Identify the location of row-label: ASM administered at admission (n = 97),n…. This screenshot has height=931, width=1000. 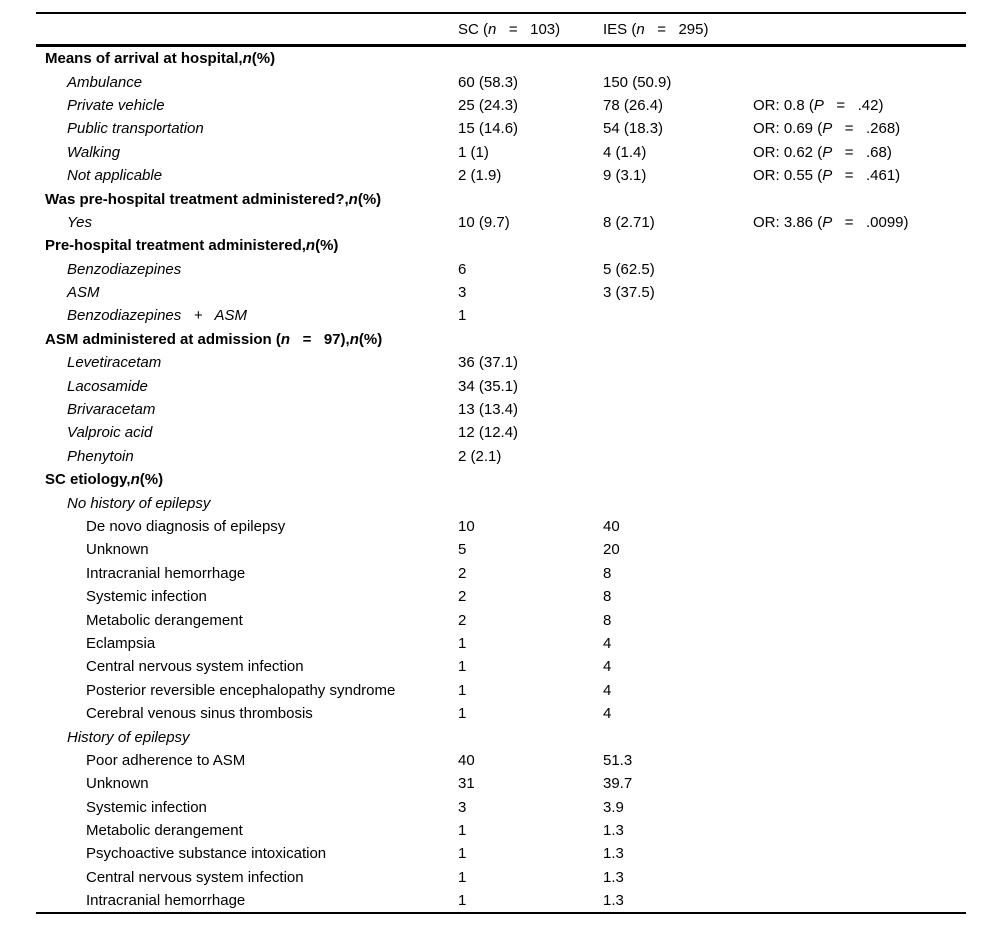
(214, 339).